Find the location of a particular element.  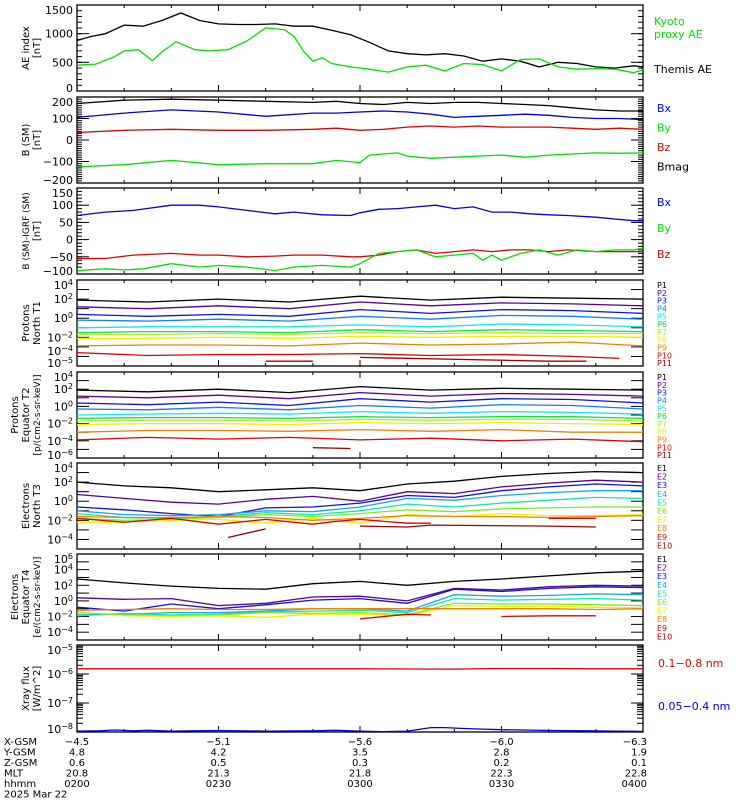

y-axis-label: AE index is located at coordinates (26, 48).